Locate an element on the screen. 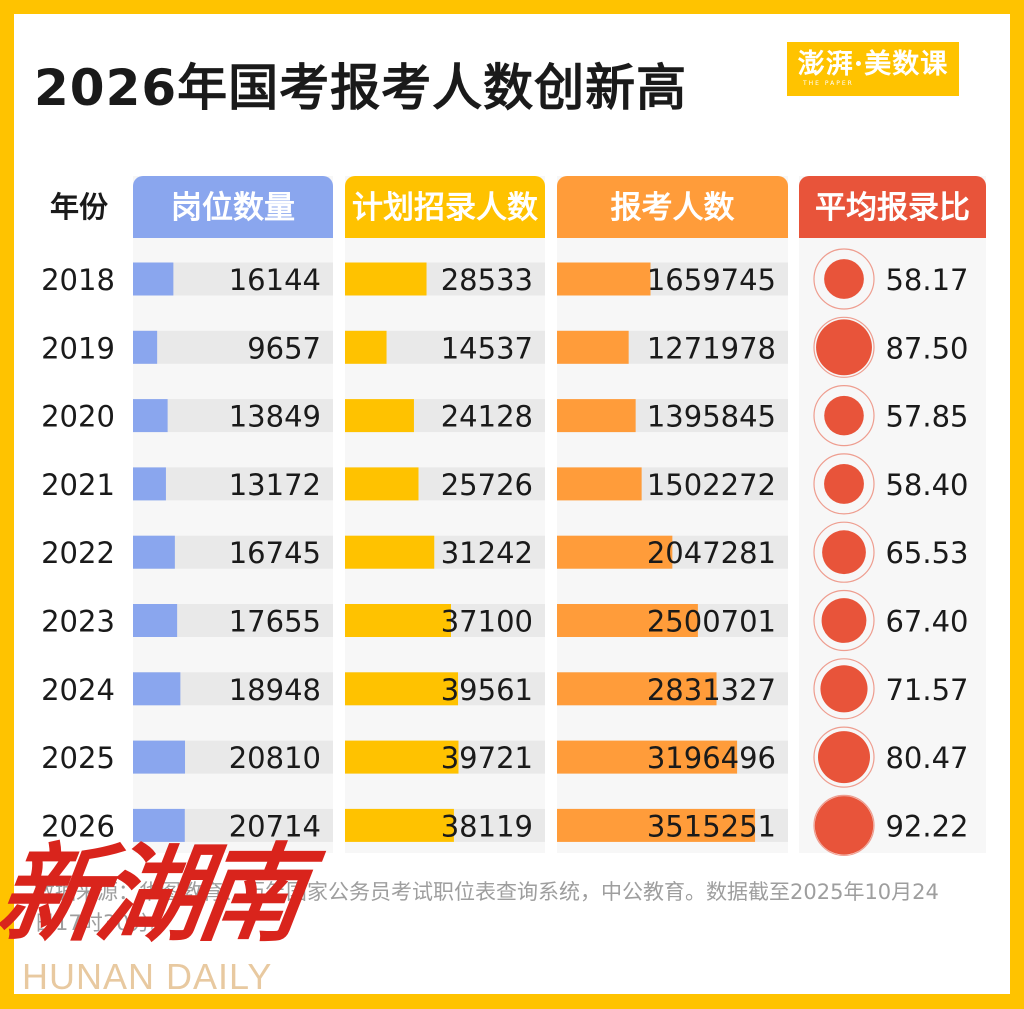 The width and height of the screenshot is (1024, 1009). year-label: 2026 is located at coordinates (78, 826).